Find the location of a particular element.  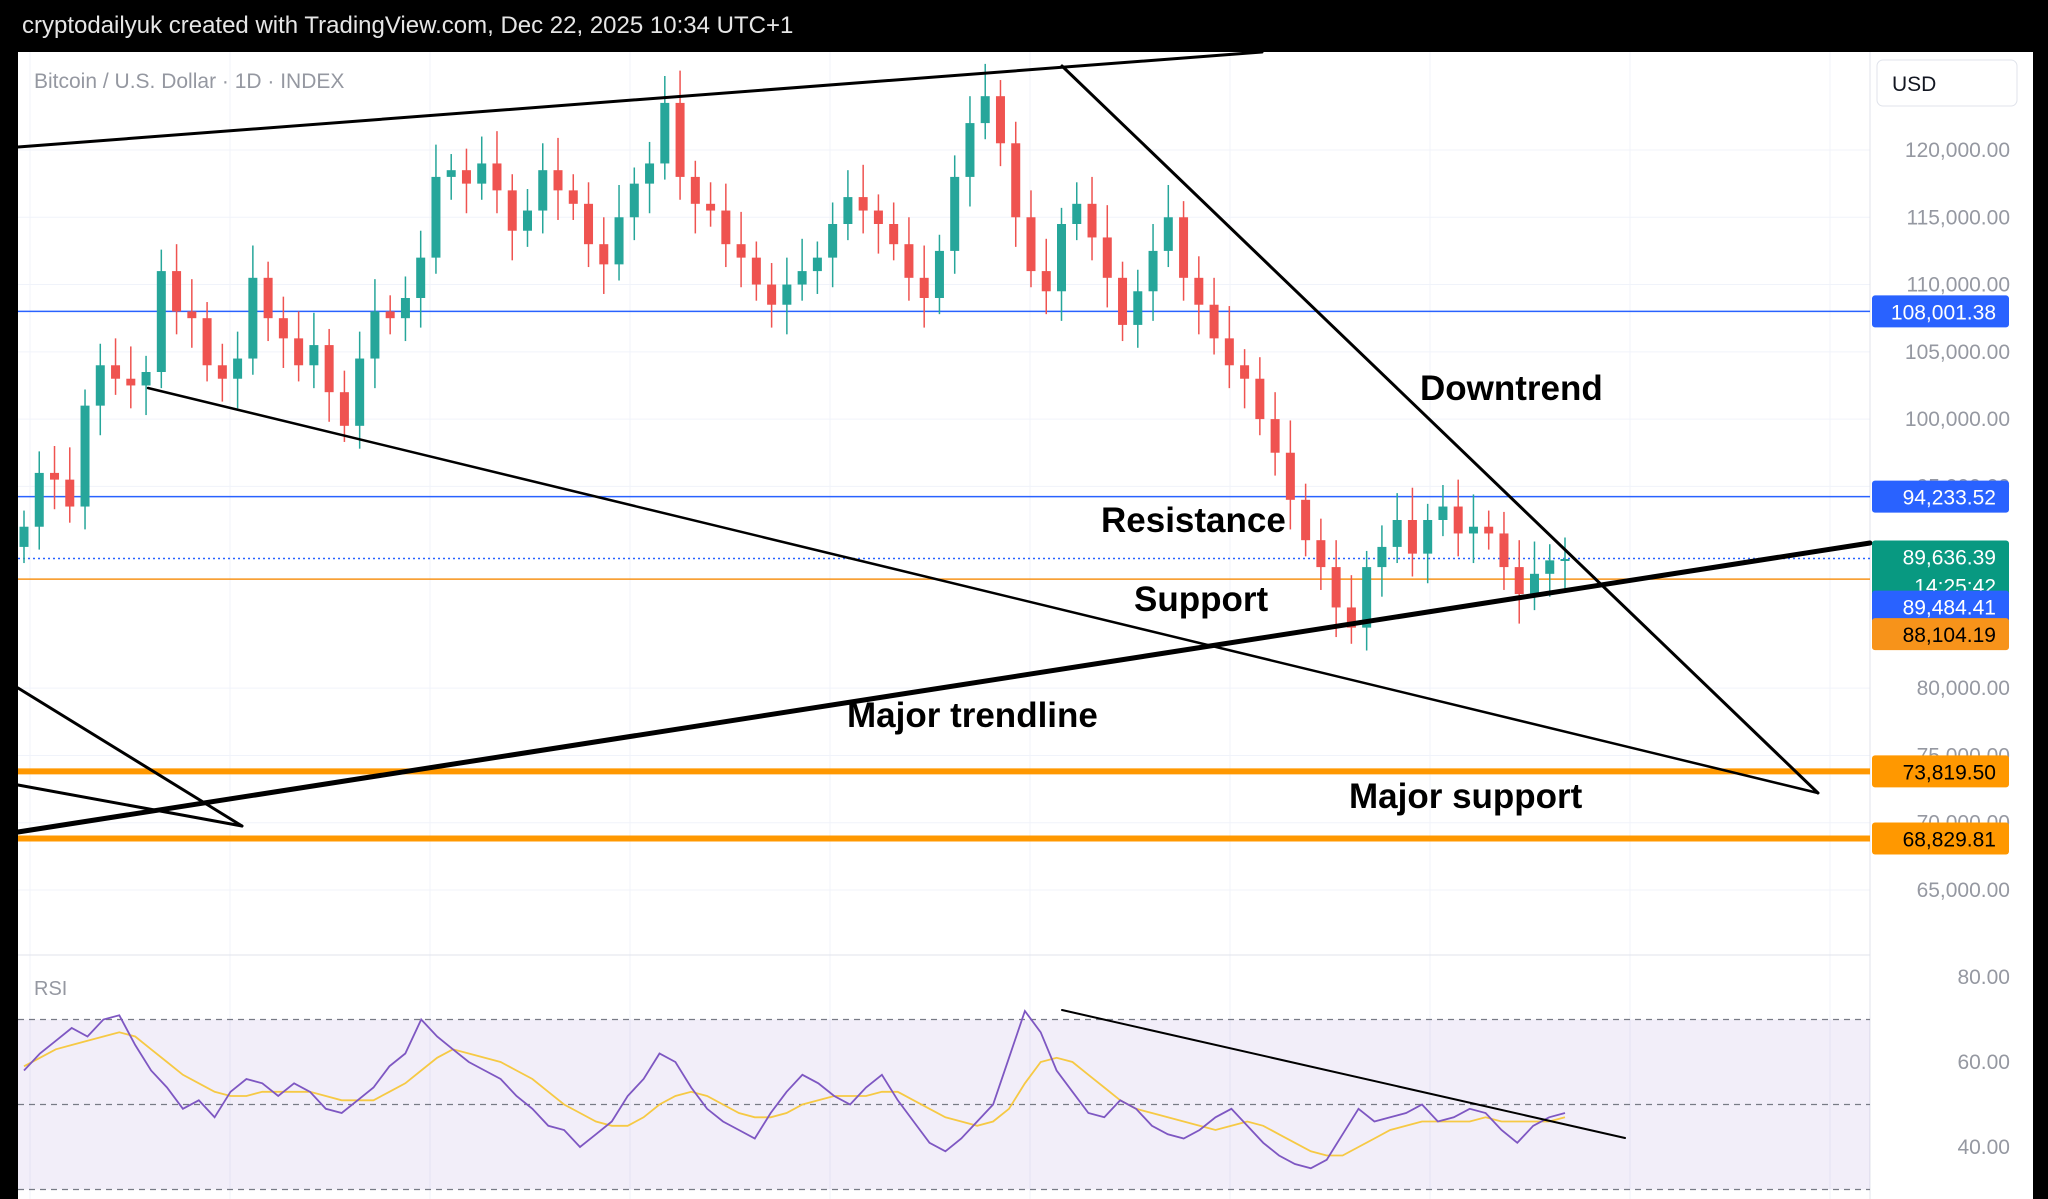

price-tag-label: 88,104.19 is located at coordinates (1949, 635).